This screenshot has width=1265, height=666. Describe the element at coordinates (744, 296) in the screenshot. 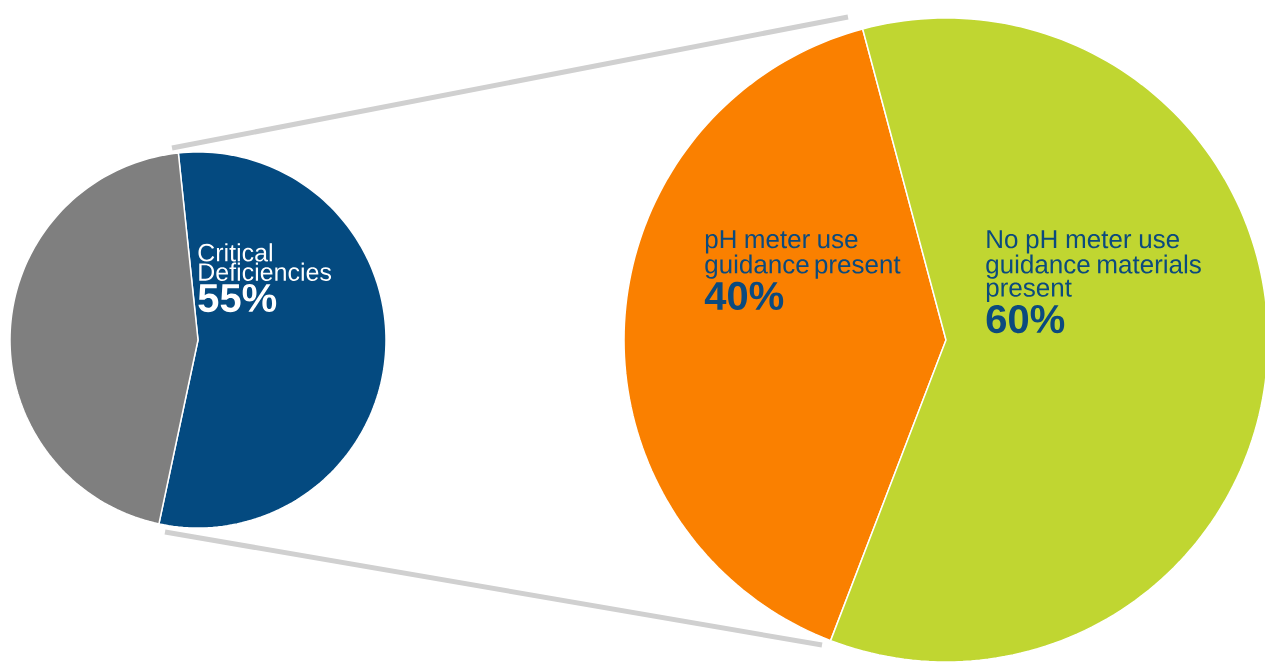

I see `data-label: 40%` at that location.